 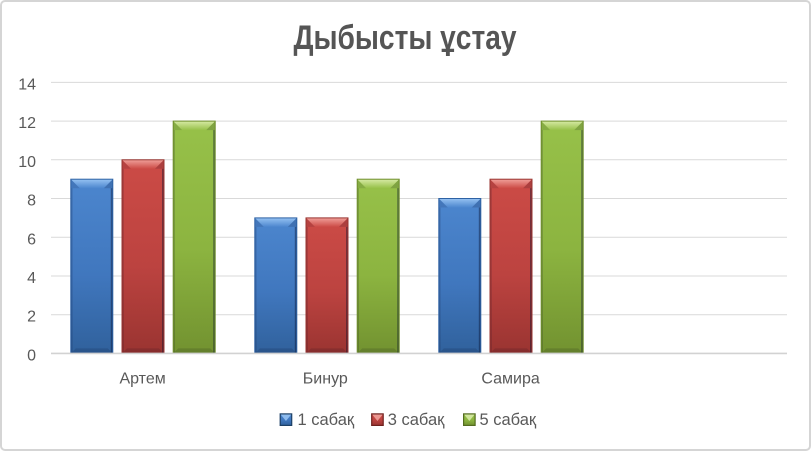 What do you see at coordinates (27, 84) in the screenshot?
I see `svg-text: 14` at bounding box center [27, 84].